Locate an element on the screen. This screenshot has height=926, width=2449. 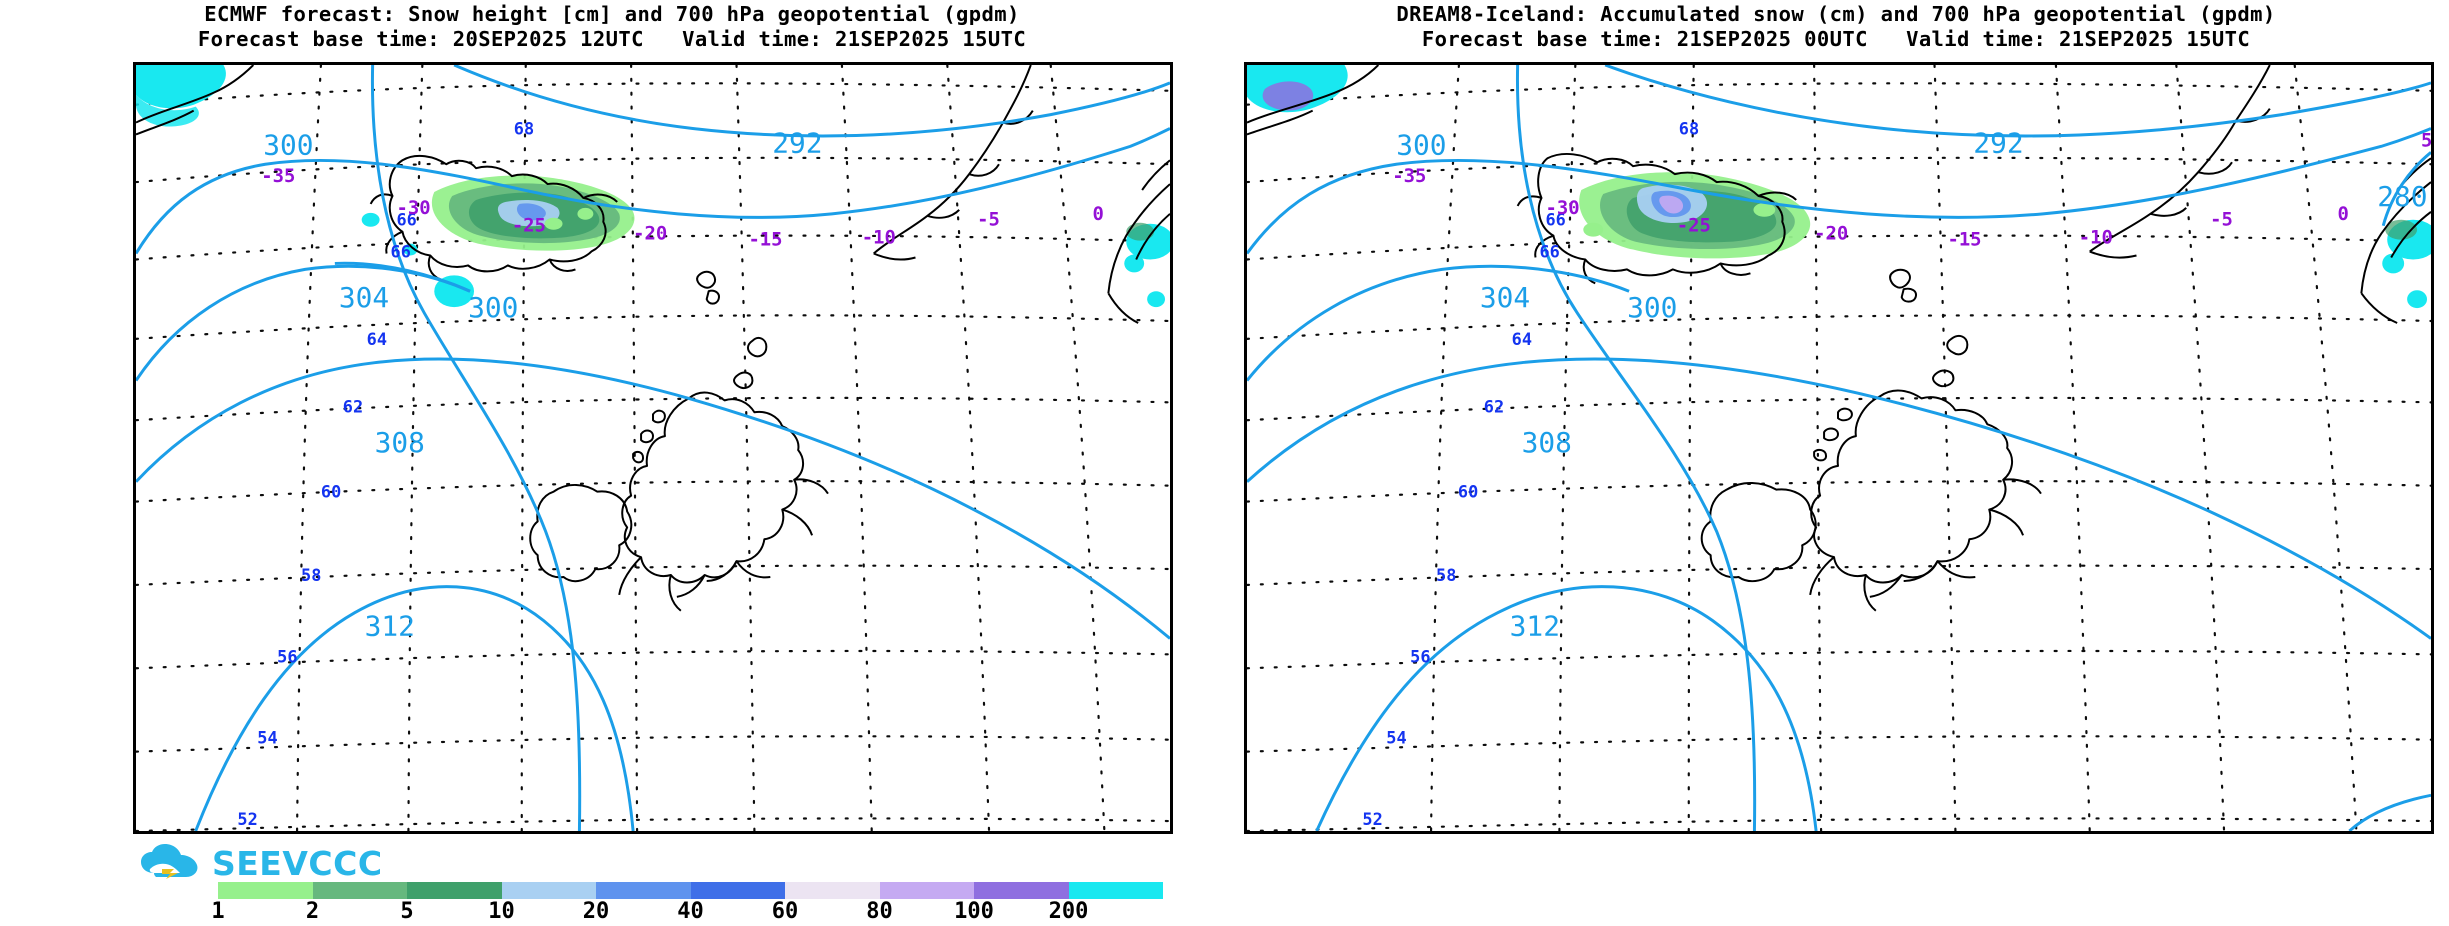
snow-shading-greenland is located at coordinates (1297, 89).